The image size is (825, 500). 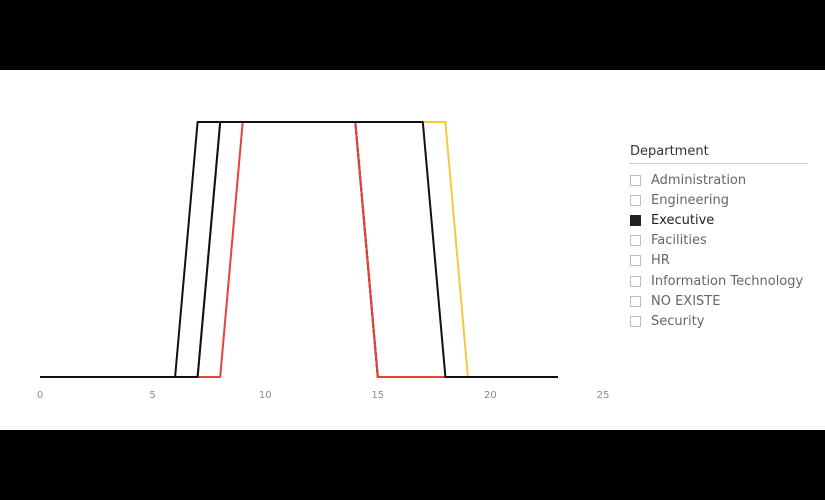 What do you see at coordinates (719, 241) in the screenshot?
I see `legend-item-facilities: Facilities` at bounding box center [719, 241].